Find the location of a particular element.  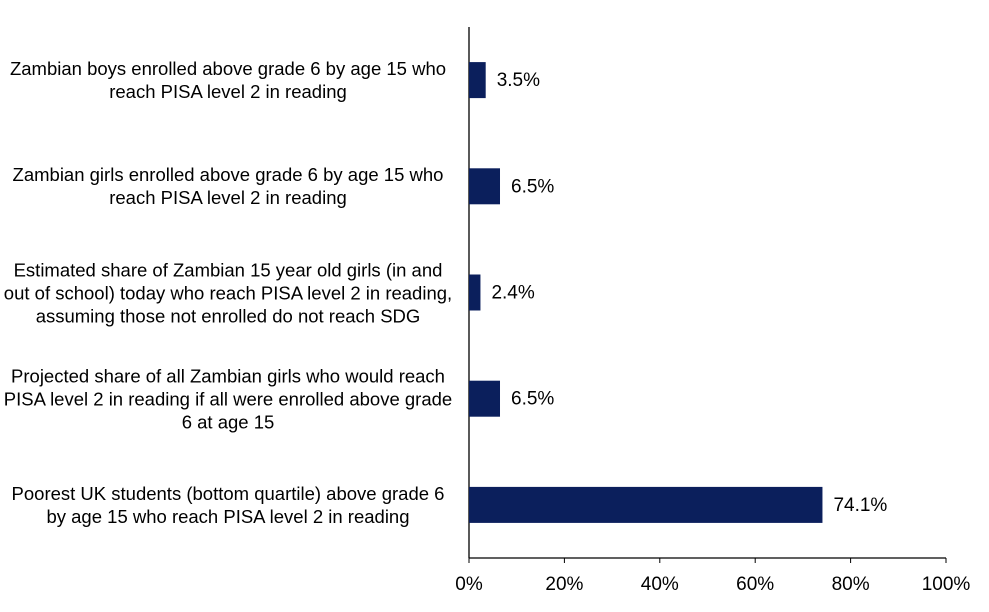

value-label: 74.1% is located at coordinates (860, 505).